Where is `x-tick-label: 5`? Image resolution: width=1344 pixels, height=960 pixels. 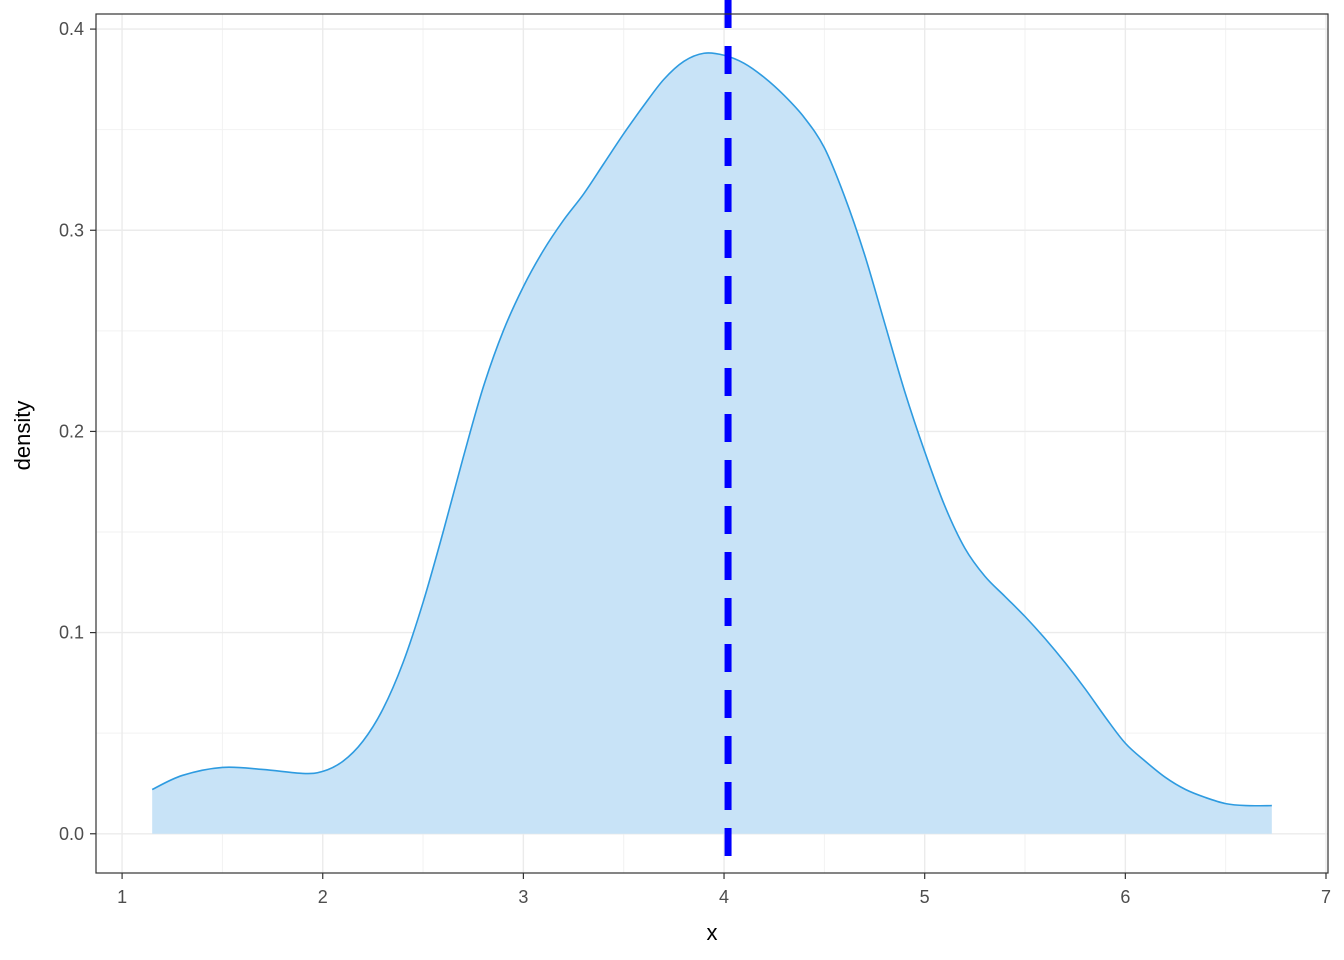
x-tick-label: 5 is located at coordinates (925, 897).